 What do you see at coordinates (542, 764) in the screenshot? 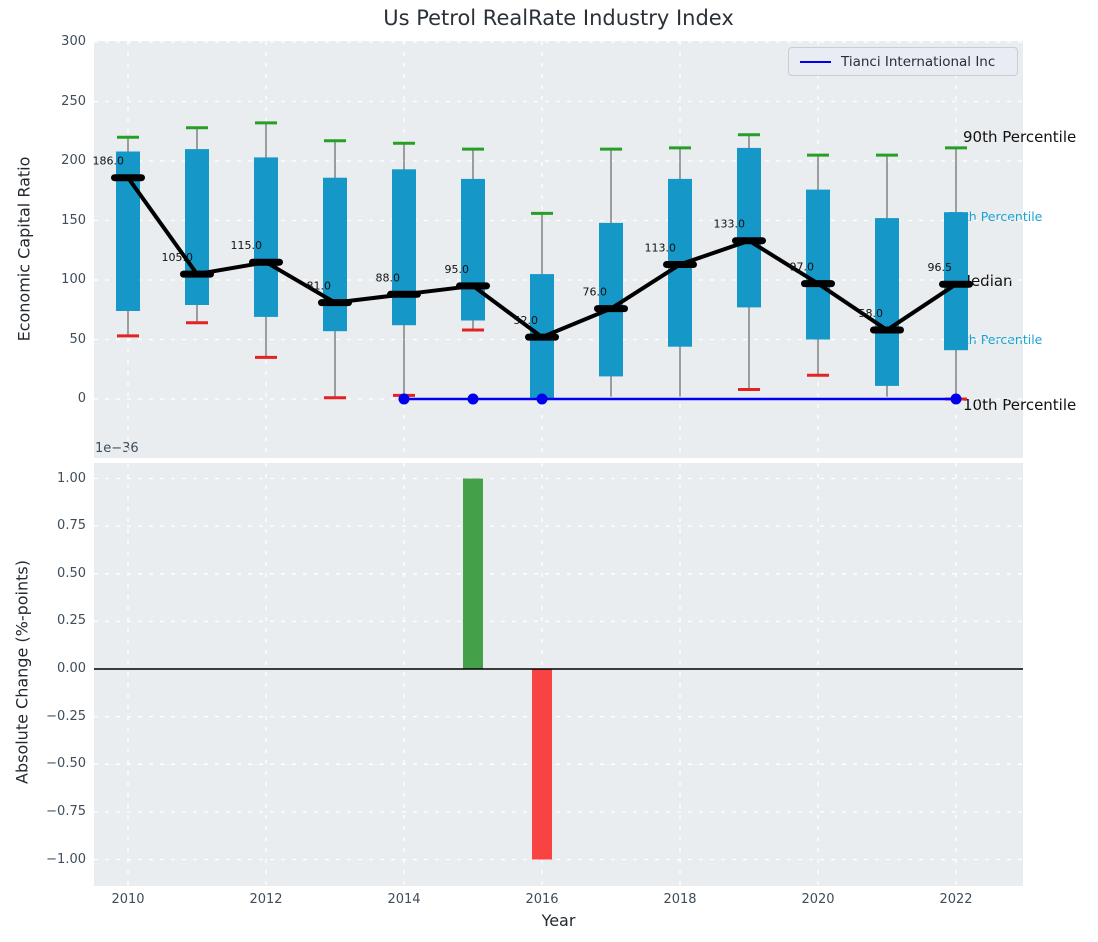
I see `change-bar-2016` at bounding box center [542, 764].